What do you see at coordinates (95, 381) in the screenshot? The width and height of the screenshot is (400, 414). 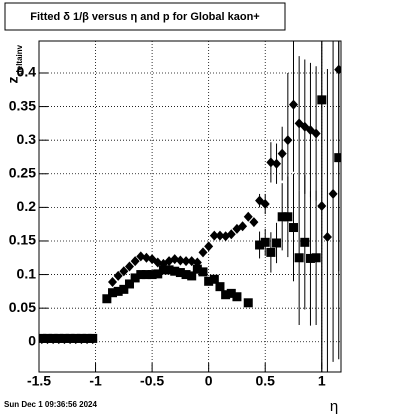 I see `x-tick-label: -1` at bounding box center [95, 381].